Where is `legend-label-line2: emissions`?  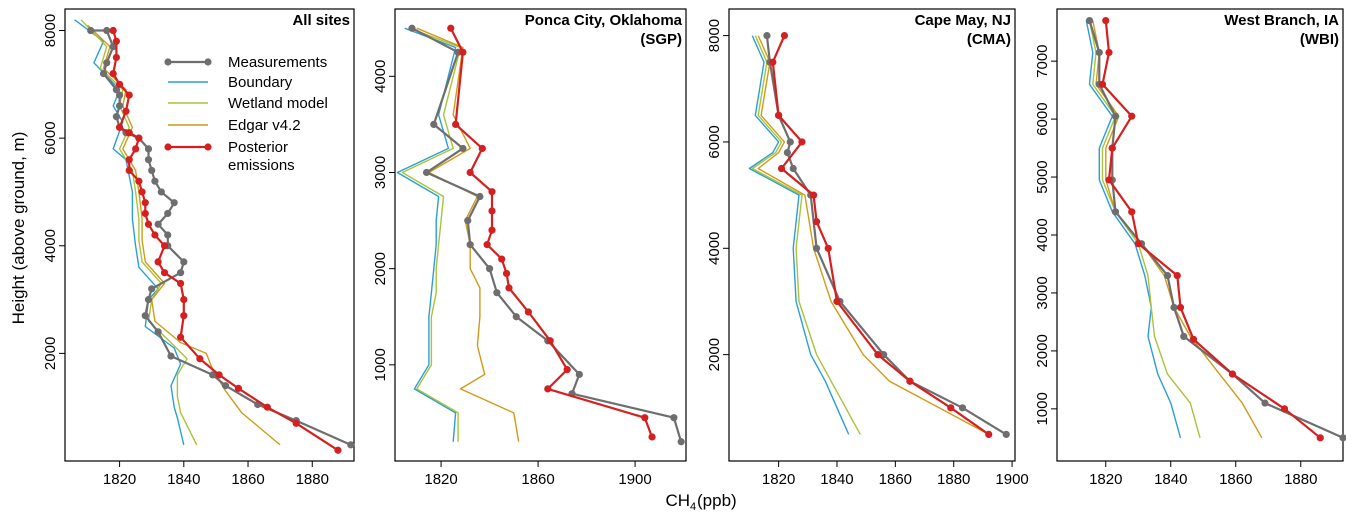 legend-label-line2: emissions is located at coordinates (261, 165).